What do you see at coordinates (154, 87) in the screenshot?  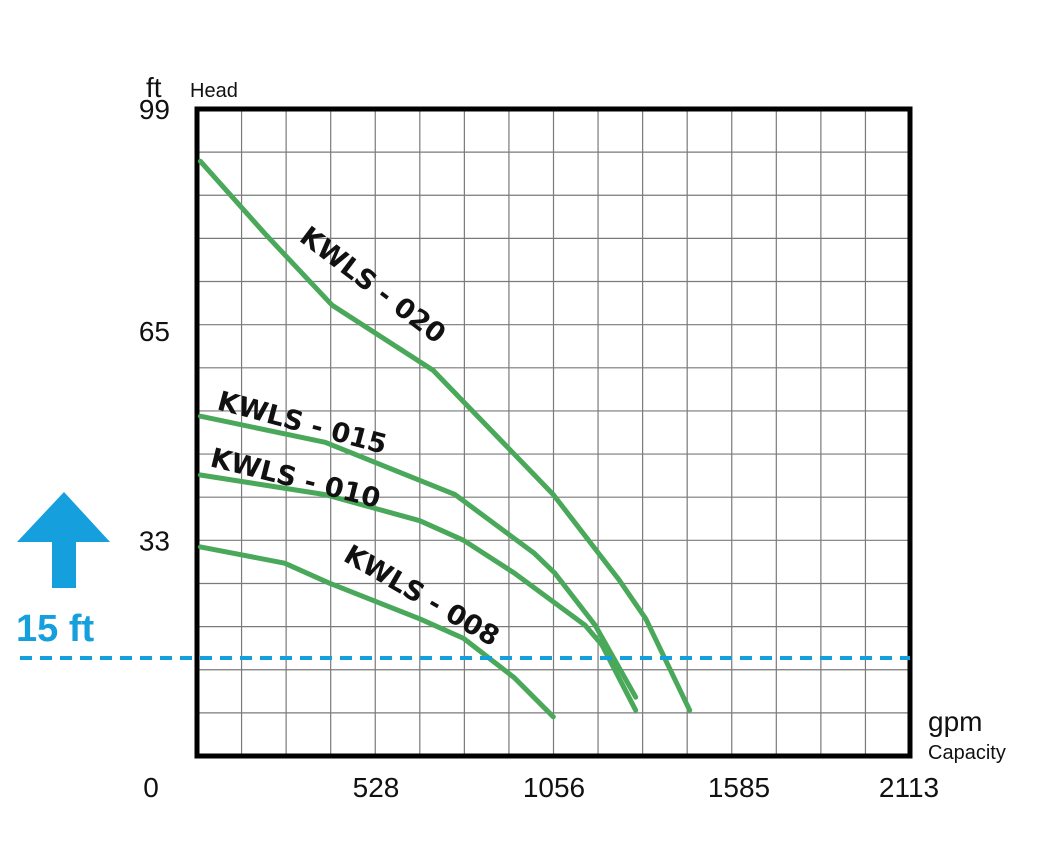 I see `y-unit: ft` at bounding box center [154, 87].